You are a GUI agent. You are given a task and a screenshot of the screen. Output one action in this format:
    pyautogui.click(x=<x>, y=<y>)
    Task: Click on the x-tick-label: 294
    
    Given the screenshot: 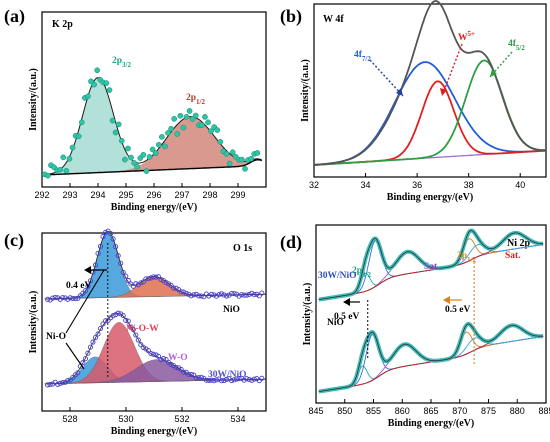 What is the action you would take?
    pyautogui.click(x=97, y=195)
    